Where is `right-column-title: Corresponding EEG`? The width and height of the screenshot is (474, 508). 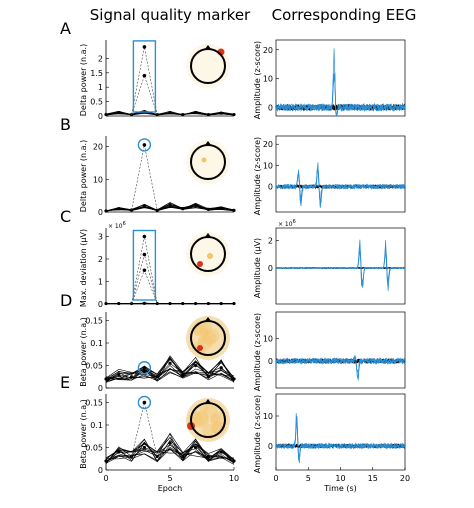
right-column-title: Corresponding EEG is located at coordinates (344, 15).